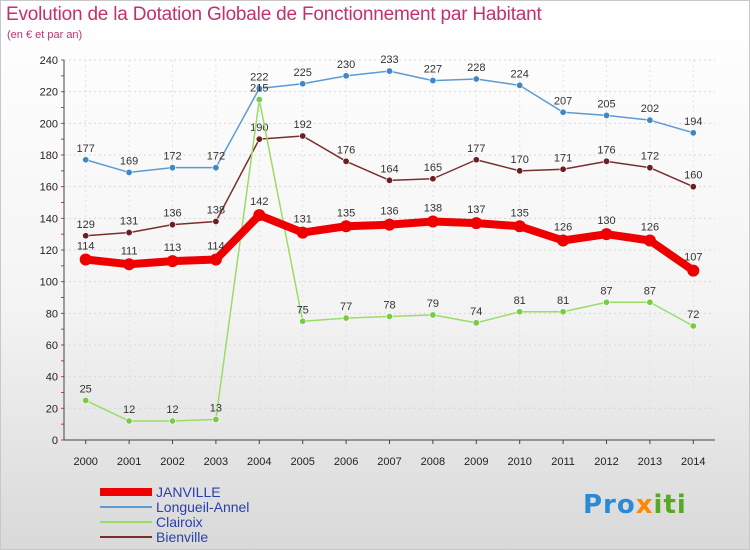 The image size is (750, 550). Describe the element at coordinates (173, 248) in the screenshot. I see `data-label: 113` at that location.